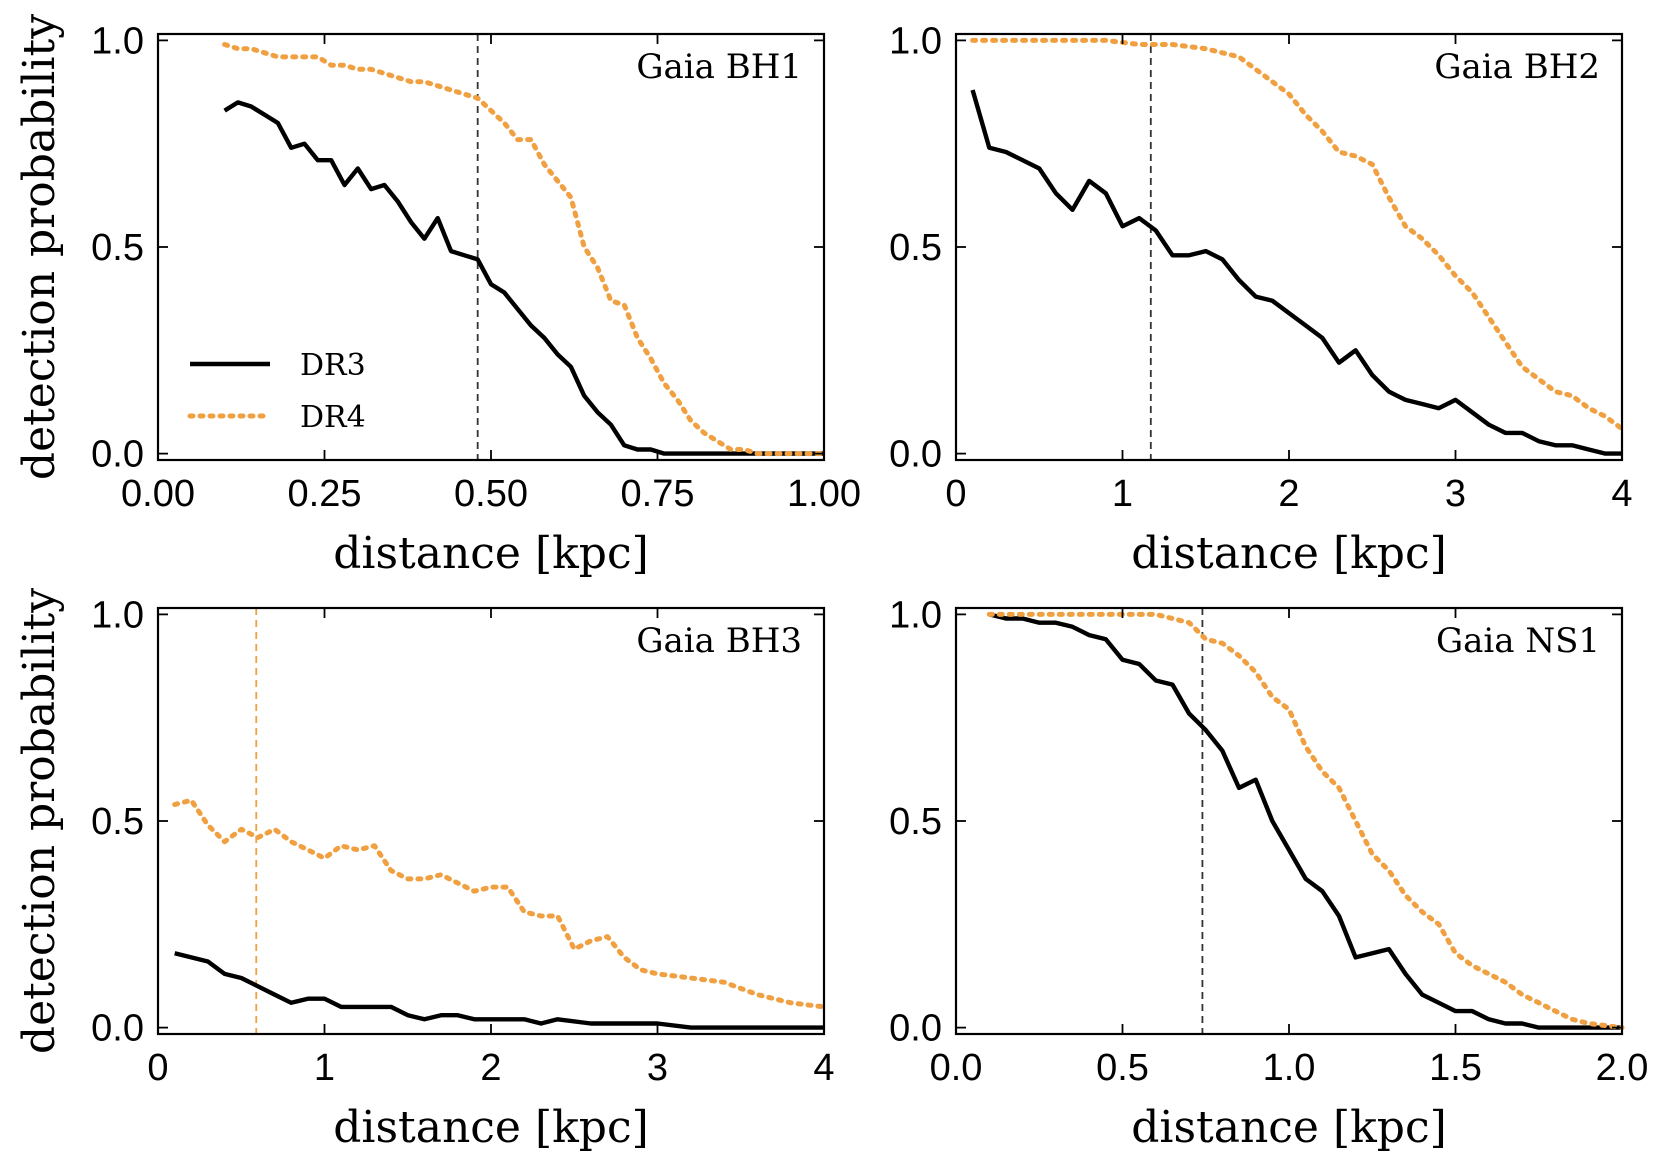  What do you see at coordinates (1289, 1068) in the screenshot?
I see `x-tick-label: 1.0` at bounding box center [1289, 1068].